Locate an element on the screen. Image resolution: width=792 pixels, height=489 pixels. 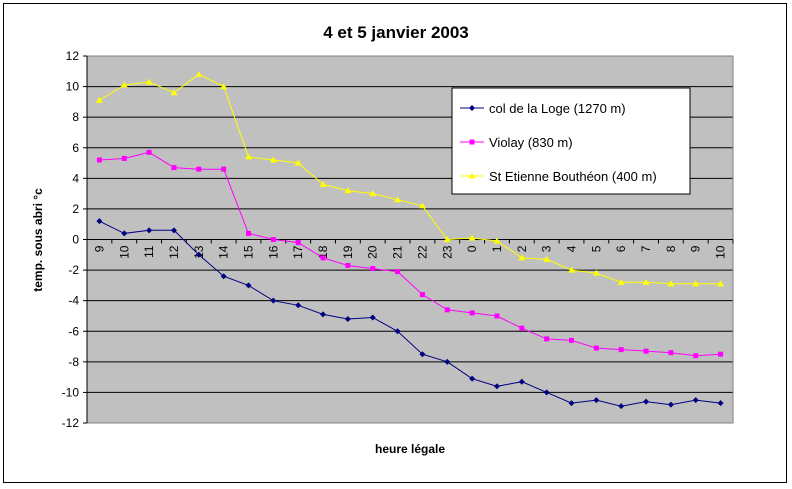
y-axis-title: temp. sous abri °c is located at coordinates (38, 240).